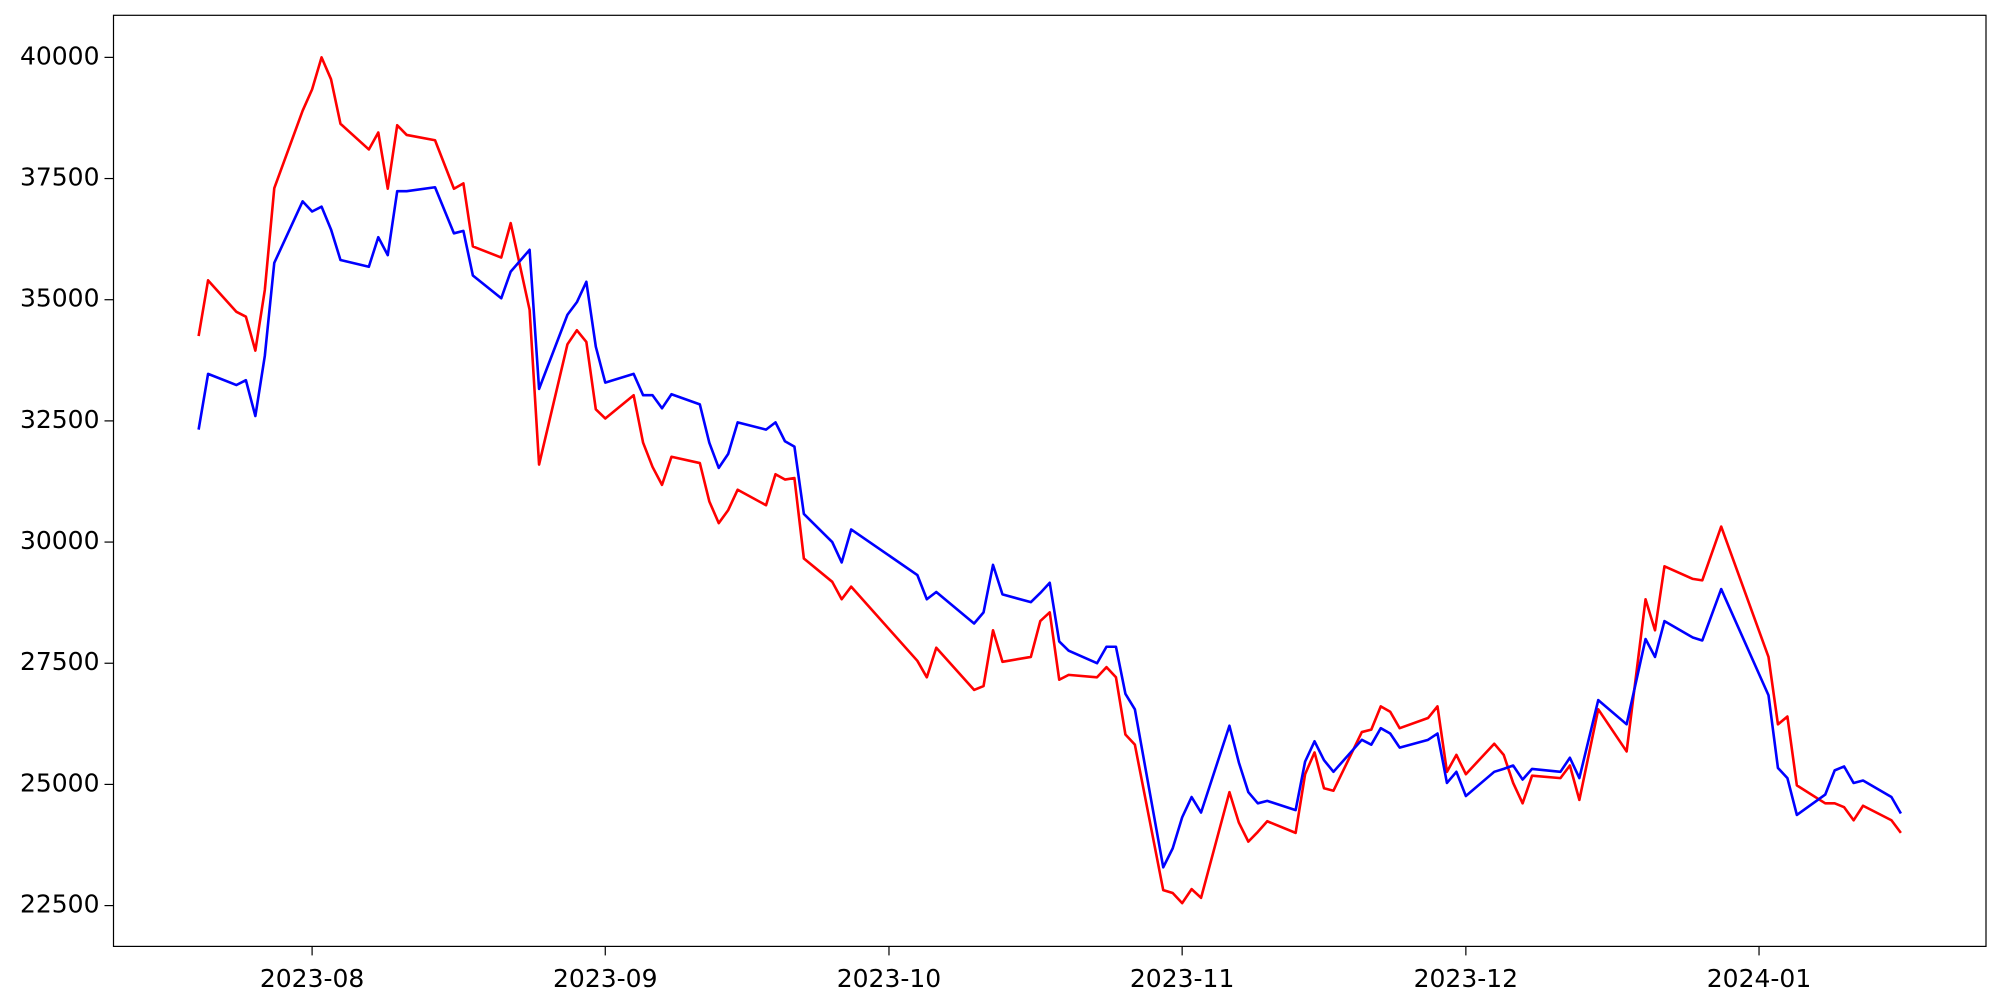 The width and height of the screenshot is (2000, 1000). I want to click on x-tick-label: 2023-09, so click(605, 978).